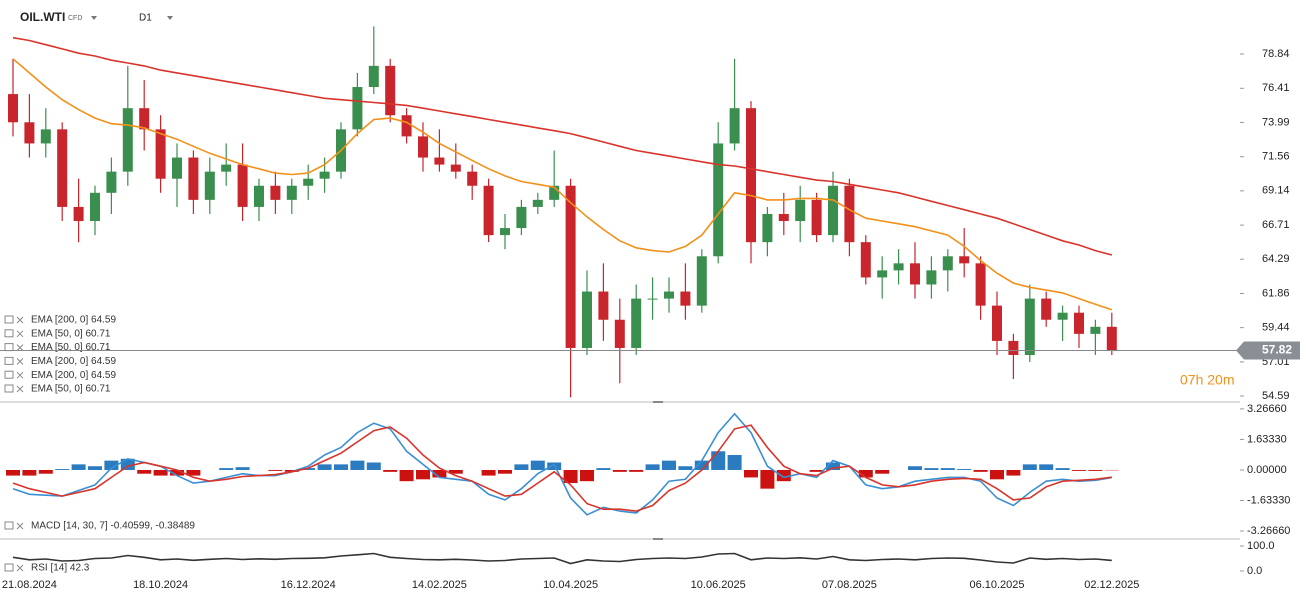 Image resolution: width=1306 pixels, height=600 pixels. What do you see at coordinates (1267, 409) in the screenshot?
I see `y-tick-label: 3.26660` at bounding box center [1267, 409].